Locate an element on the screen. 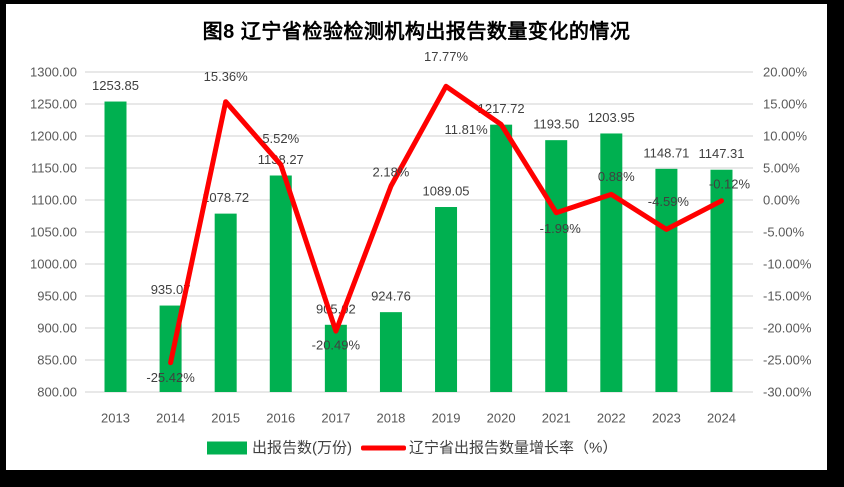 This screenshot has width=844, height=487. right-axis-tick-label: -15.00% is located at coordinates (787, 296).